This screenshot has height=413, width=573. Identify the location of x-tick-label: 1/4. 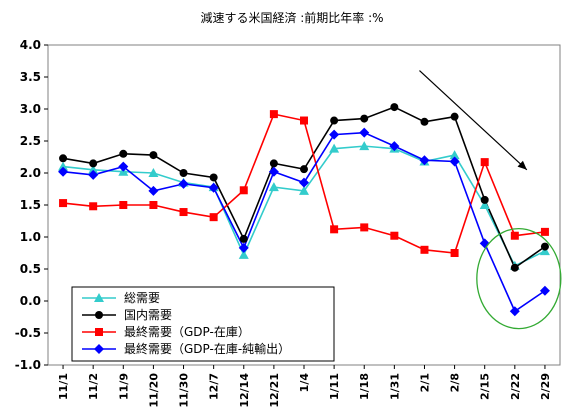
(304, 383).